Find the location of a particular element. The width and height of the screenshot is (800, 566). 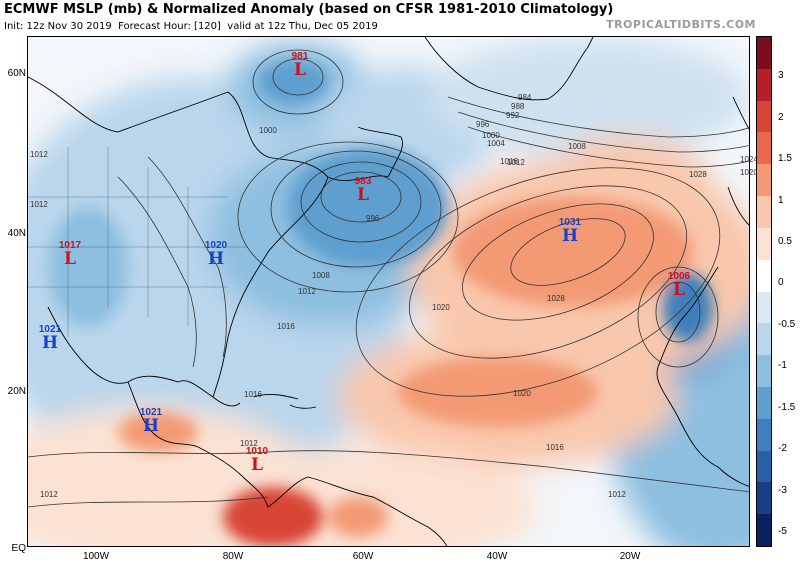

colorbar-tick: -5 is located at coordinates (782, 531).